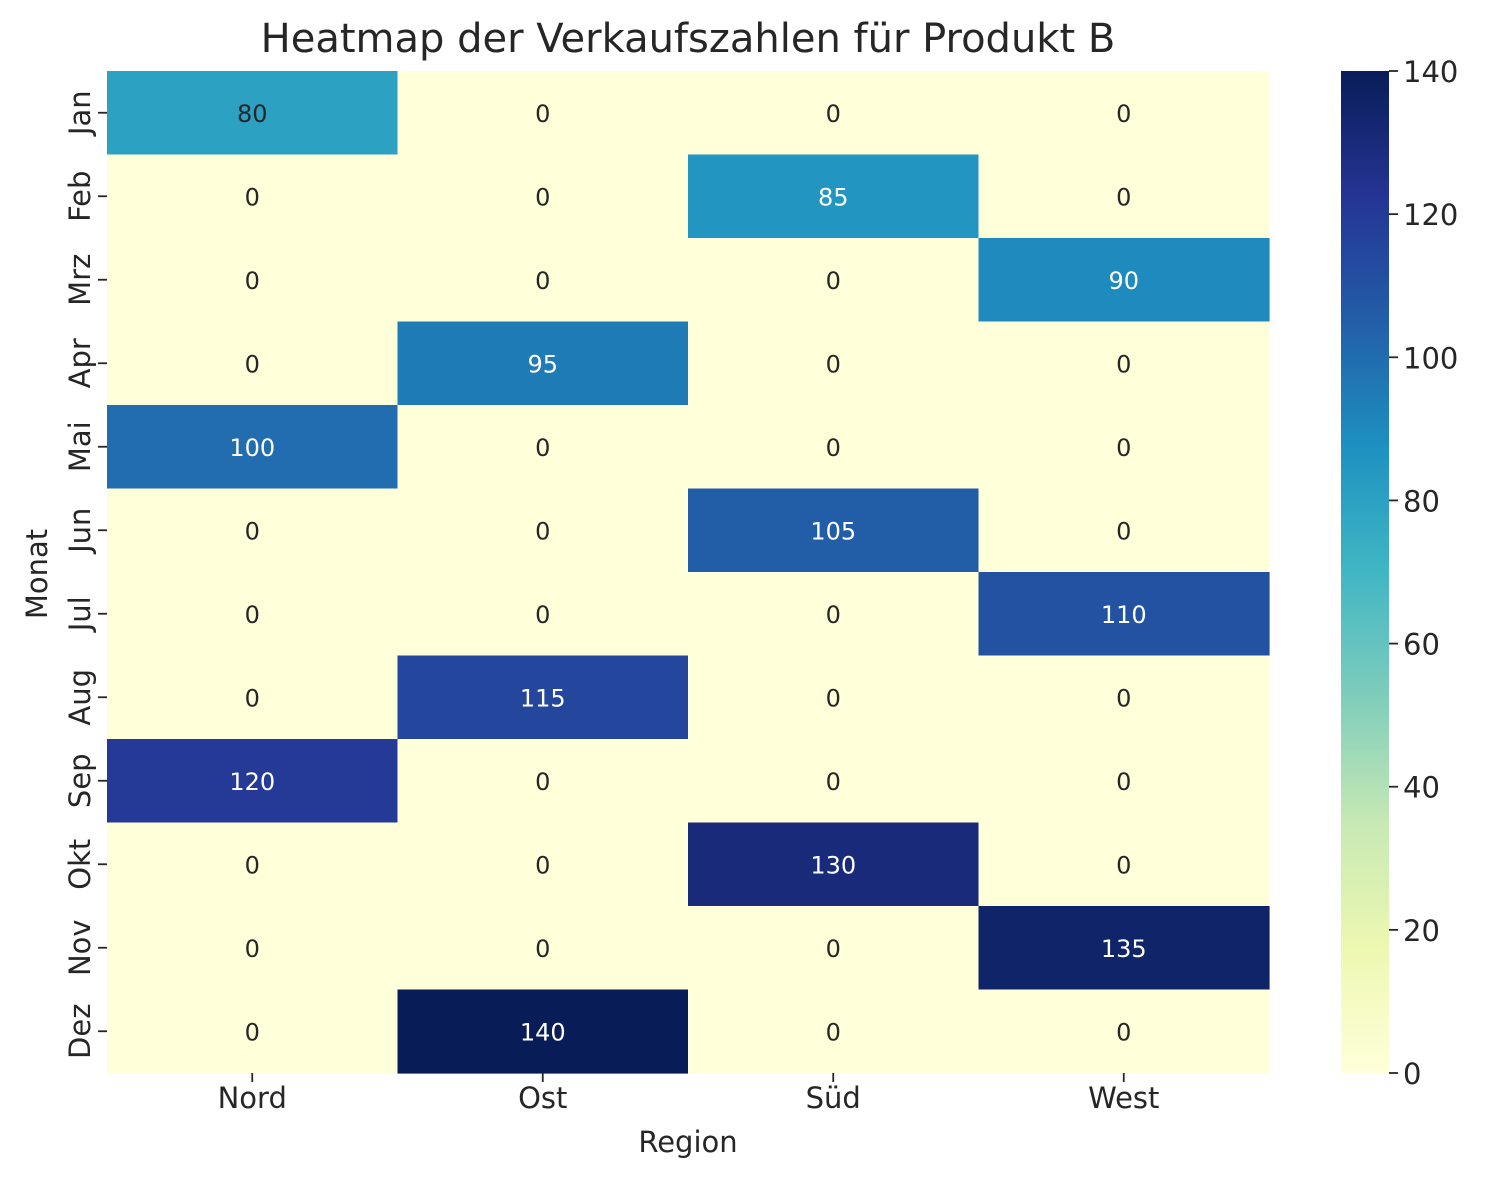 Image resolution: width=1485 pixels, height=1180 pixels. I want to click on colorbar-tick-label: 120, so click(1430, 215).